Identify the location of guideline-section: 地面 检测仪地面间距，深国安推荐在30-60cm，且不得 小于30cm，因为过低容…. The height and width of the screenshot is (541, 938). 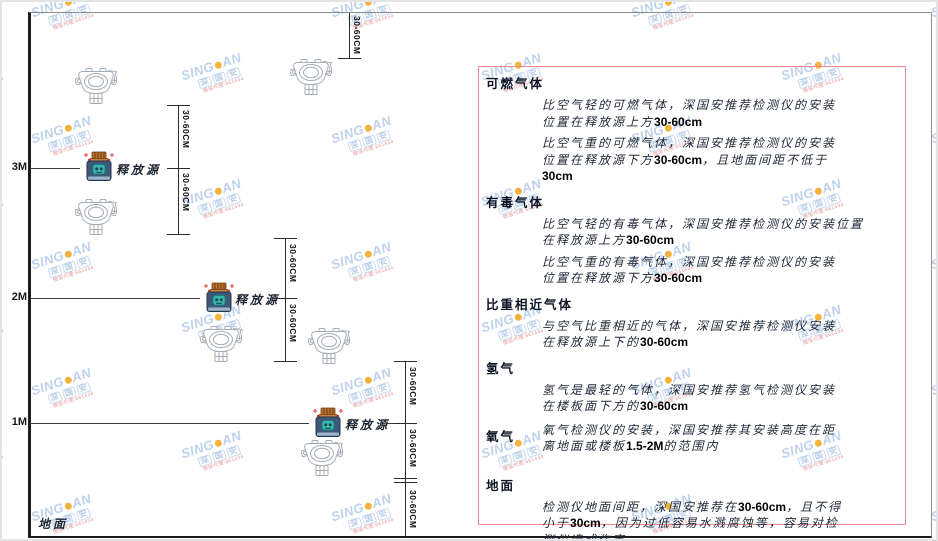
(691, 508).